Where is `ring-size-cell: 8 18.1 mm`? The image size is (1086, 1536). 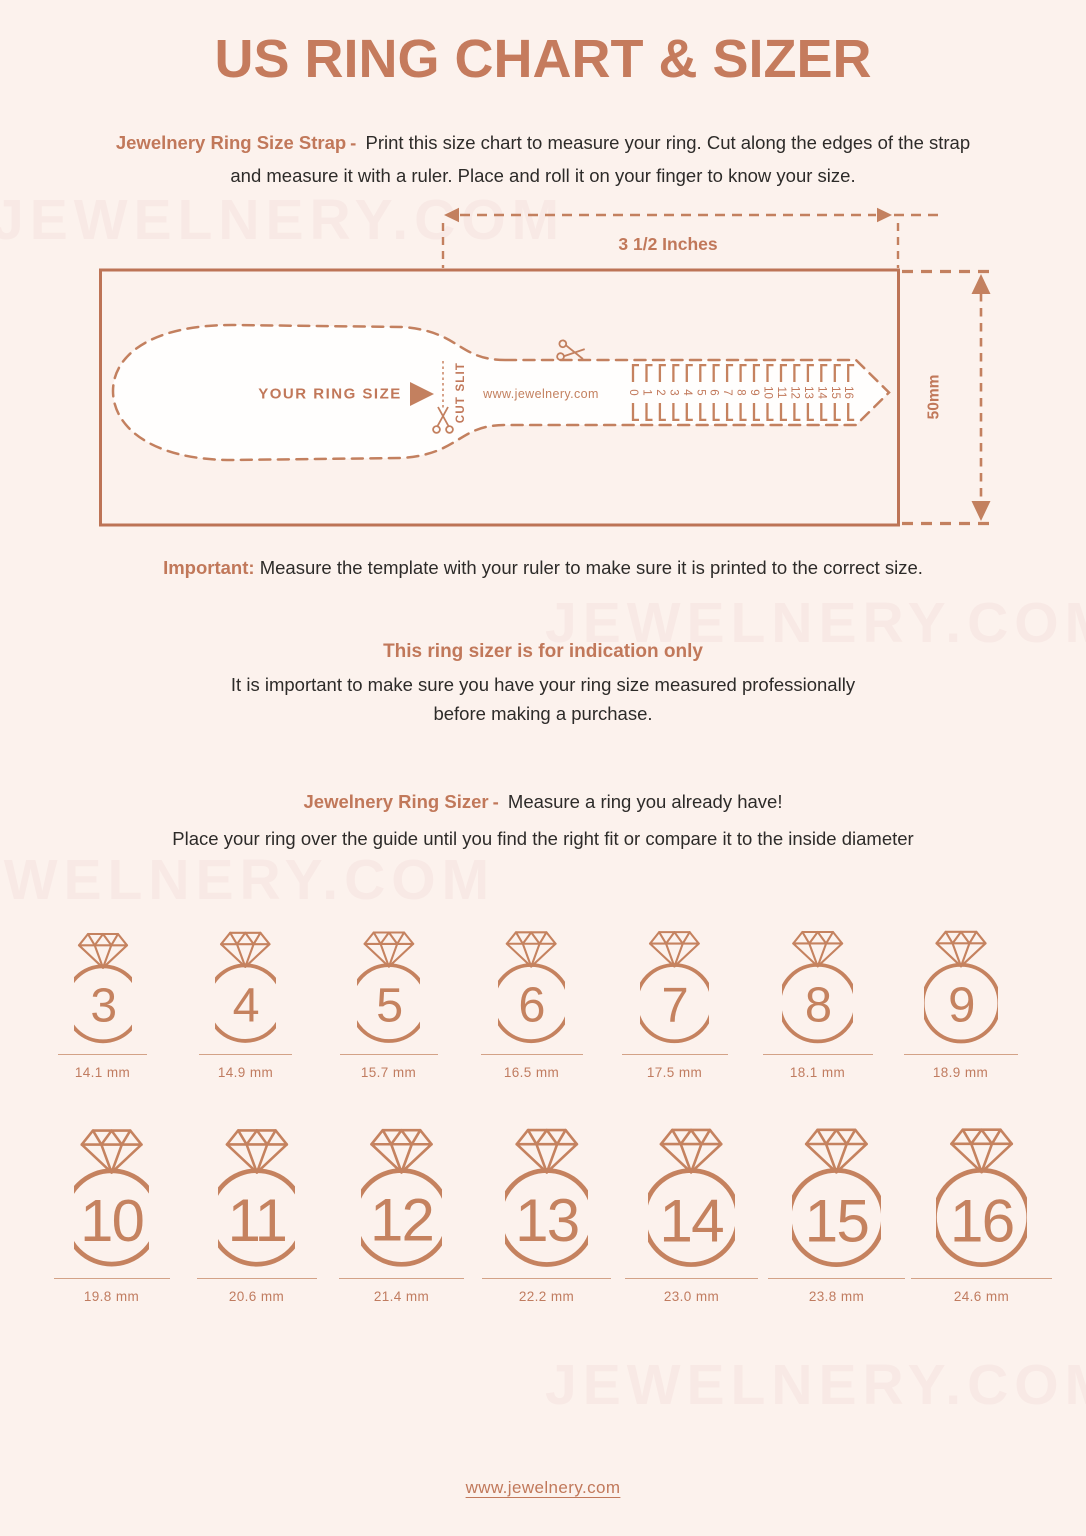 ring-size-cell: 8 18.1 mm is located at coordinates (817, 1004).